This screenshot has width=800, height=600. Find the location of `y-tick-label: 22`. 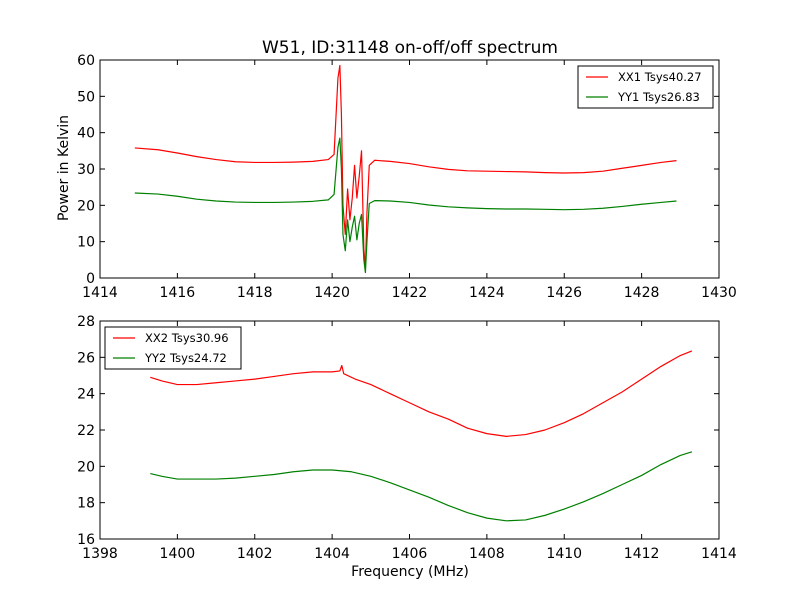

y-tick-label: 22 is located at coordinates (86, 431).